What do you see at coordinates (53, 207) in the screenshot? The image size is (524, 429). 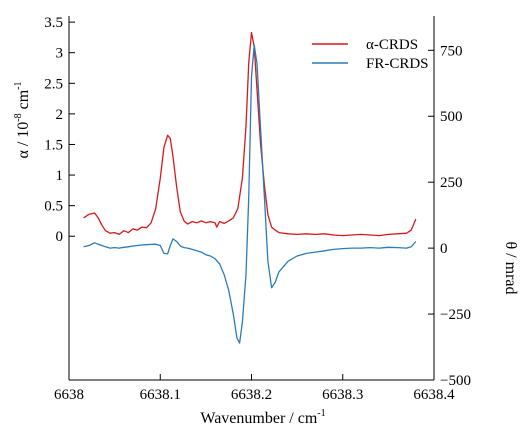 I see `left-y-tick-label: 0.5` at bounding box center [53, 207].